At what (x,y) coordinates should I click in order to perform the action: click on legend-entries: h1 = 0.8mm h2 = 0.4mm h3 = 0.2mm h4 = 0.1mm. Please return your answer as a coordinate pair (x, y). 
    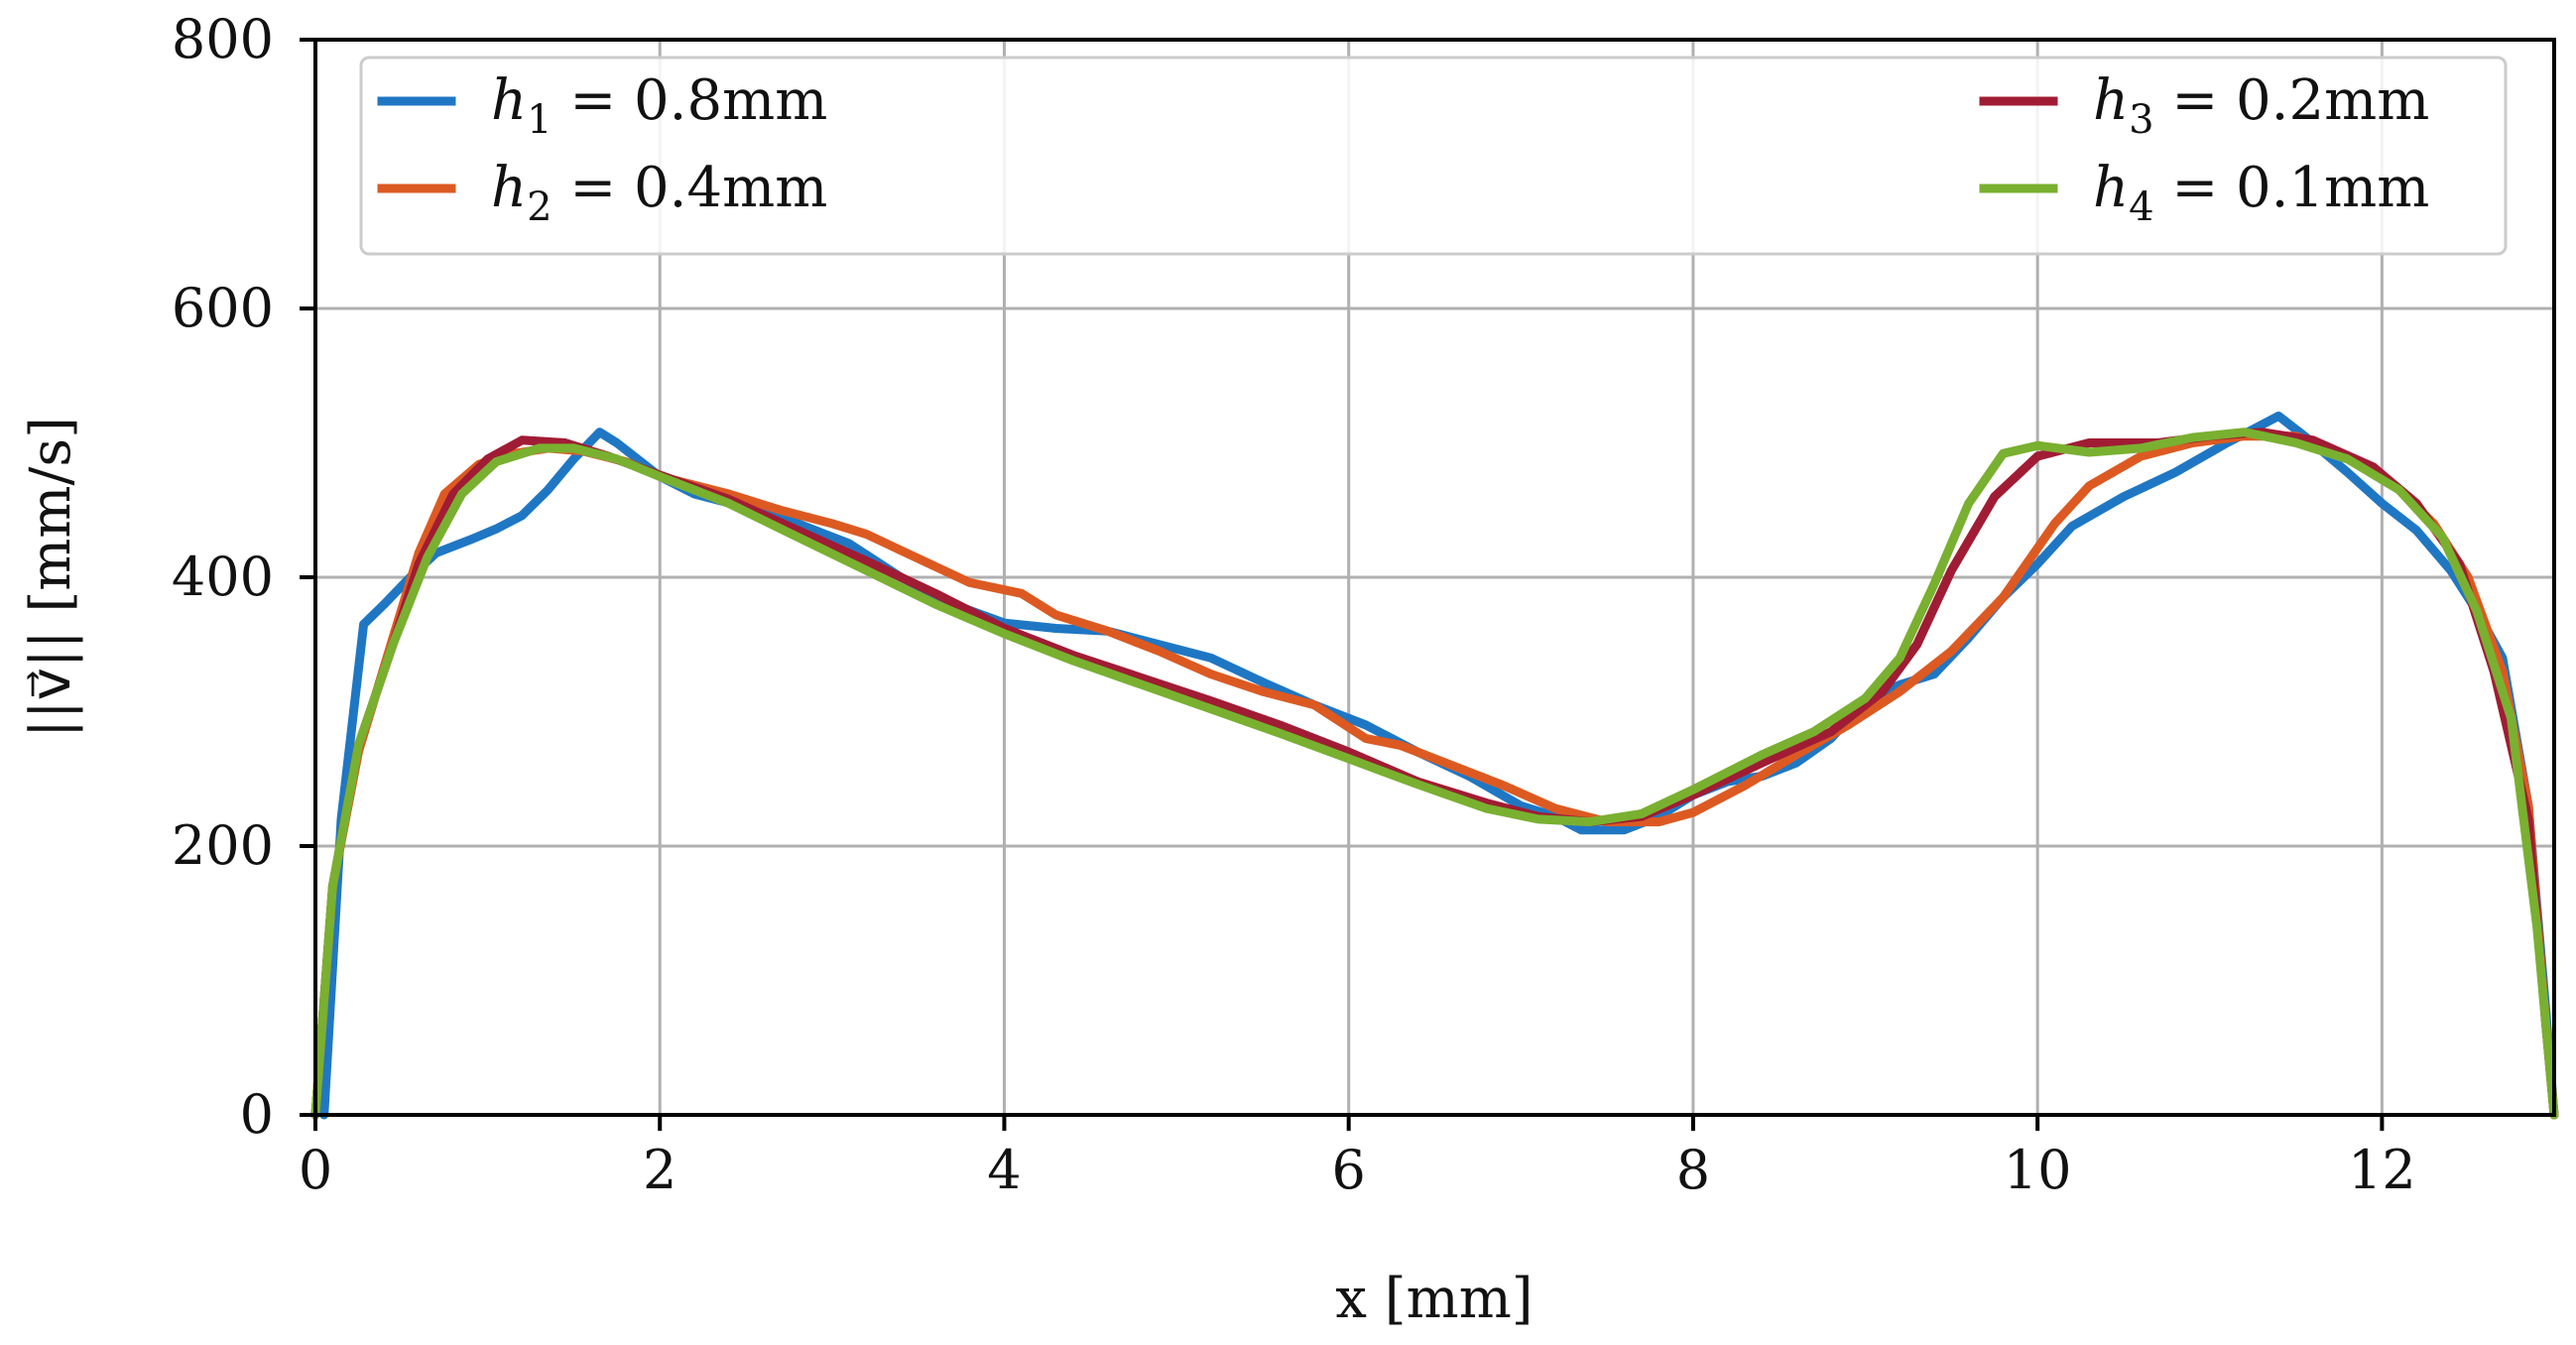
    Looking at the image, I should click on (1403, 149).